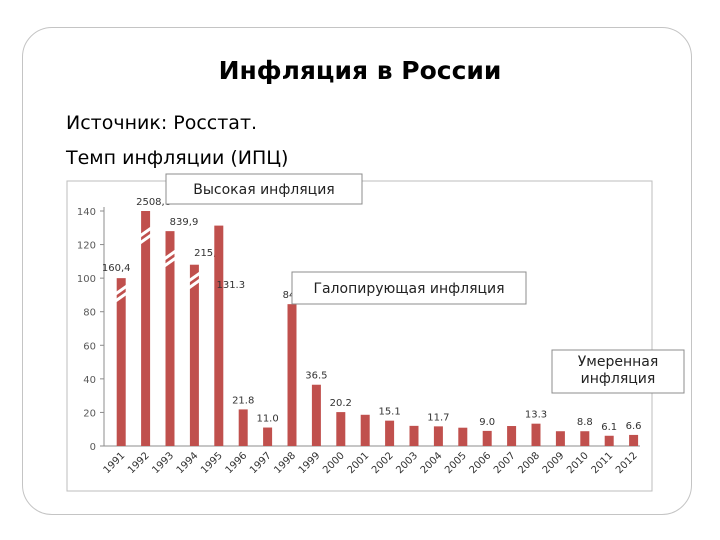 The width and height of the screenshot is (720, 540). What do you see at coordinates (163, 463) in the screenshot?
I see `x-tick-label: 1993` at bounding box center [163, 463].